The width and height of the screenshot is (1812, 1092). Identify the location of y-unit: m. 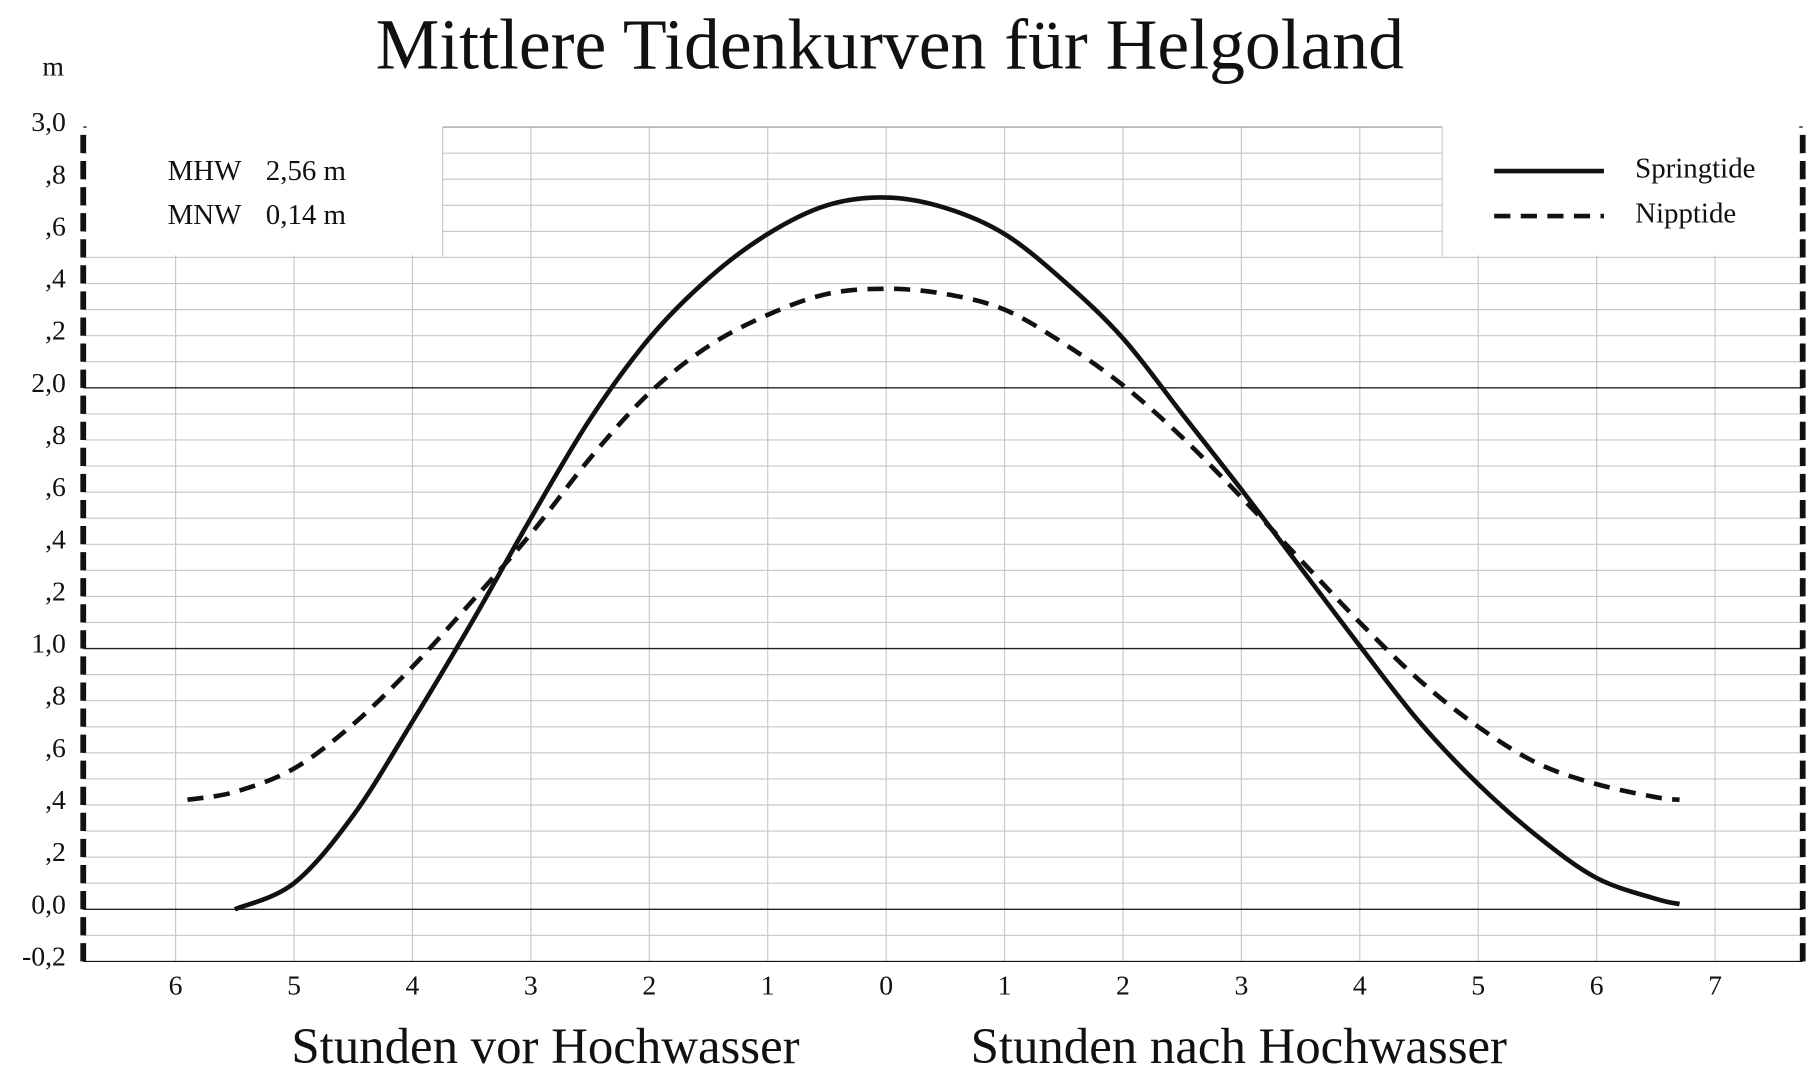
(53, 66).